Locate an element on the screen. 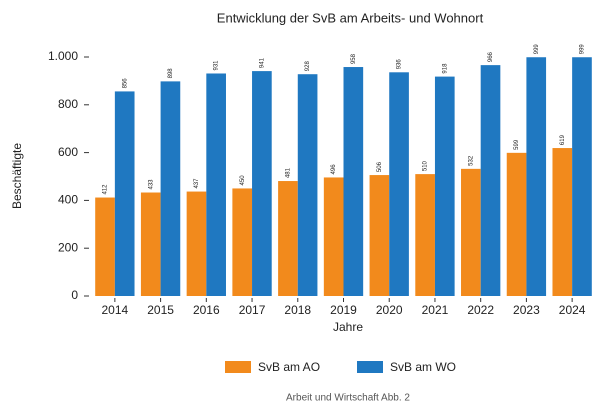 This screenshot has height=406, width=595. value-label: 936 is located at coordinates (400, 64).